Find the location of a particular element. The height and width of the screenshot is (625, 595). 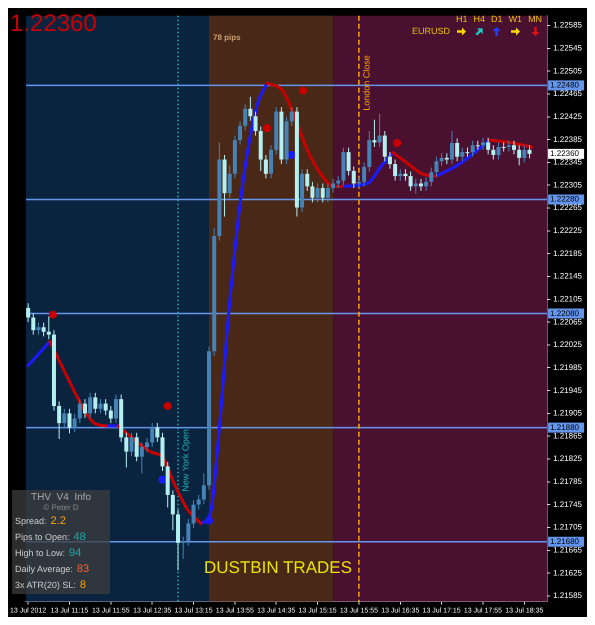

y-tick-label: 1.22225 is located at coordinates (568, 231).